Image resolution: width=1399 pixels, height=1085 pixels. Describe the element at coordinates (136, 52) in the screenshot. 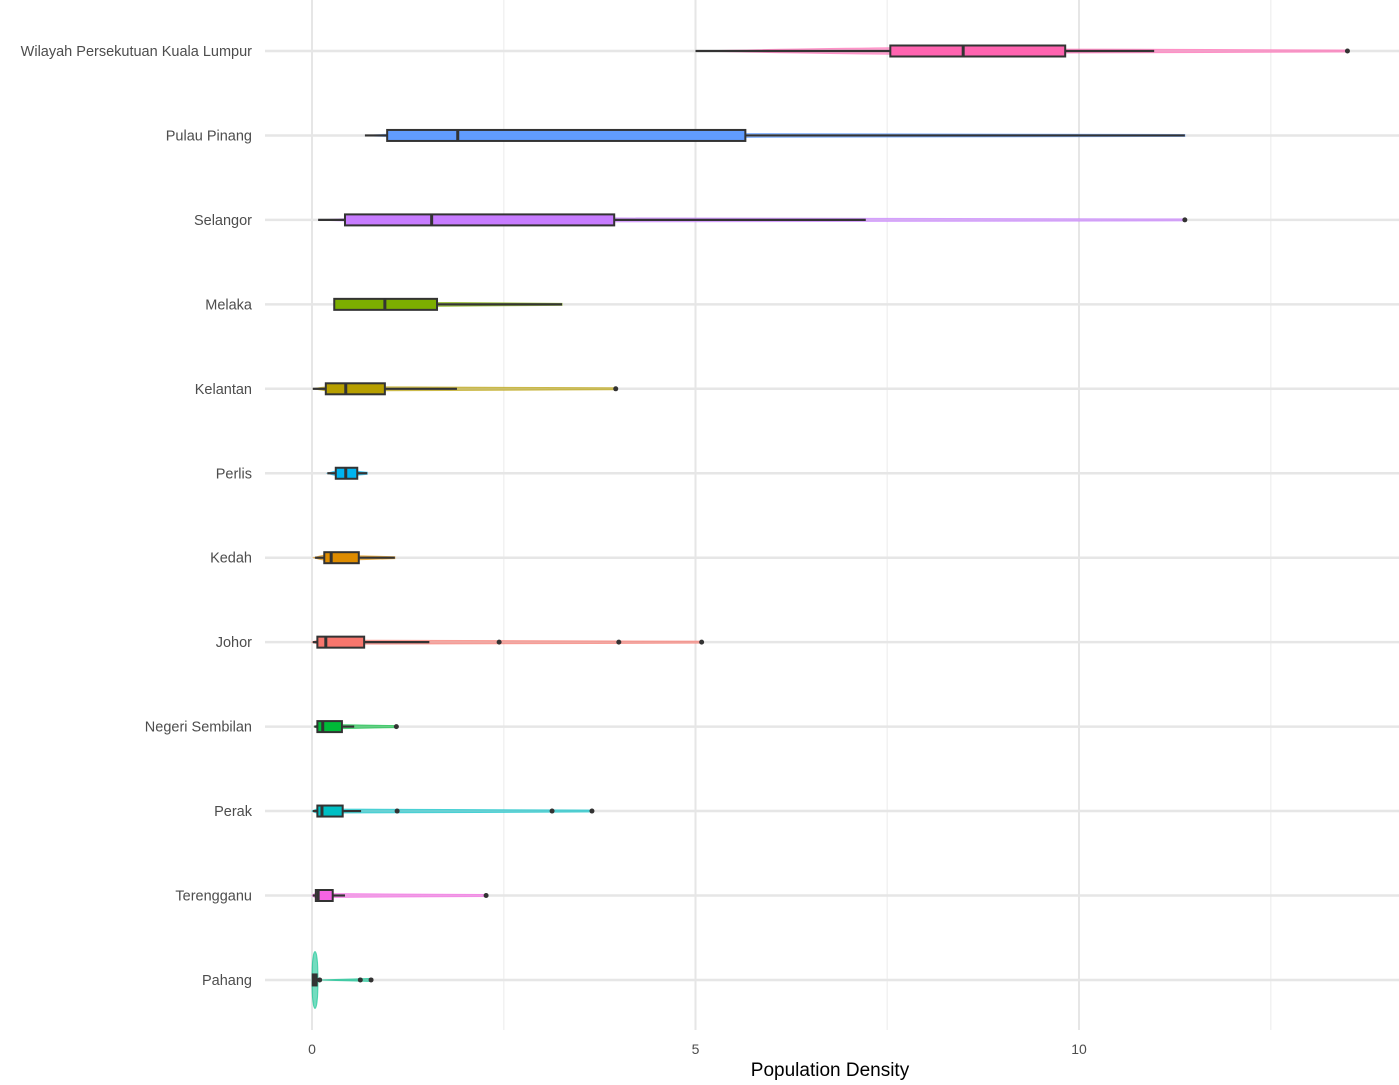

I see `y-tick-label: Wilayah Persekutuan Kuala Lumpur` at that location.